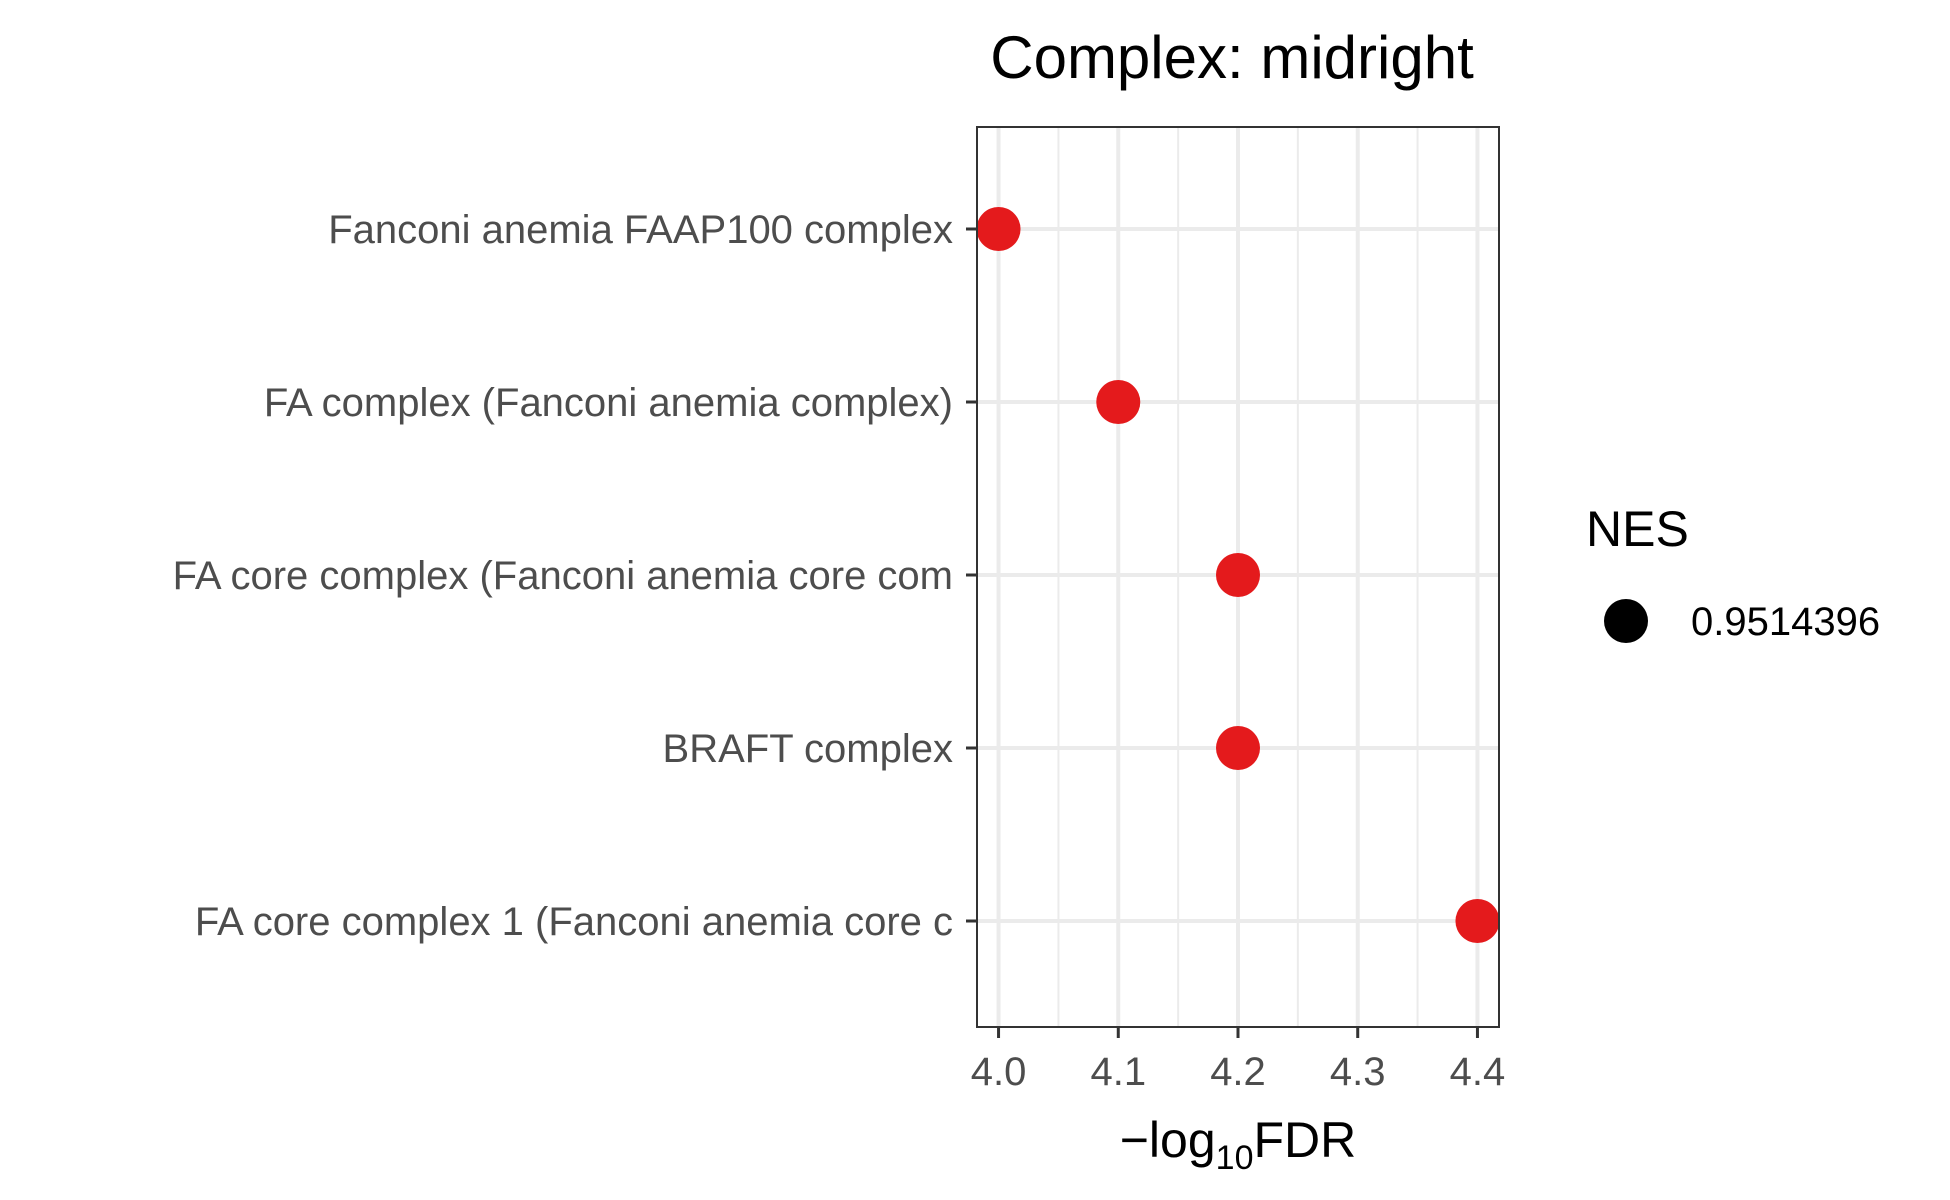  What do you see at coordinates (1358, 1072) in the screenshot?
I see `x-tick-label: 4.3` at bounding box center [1358, 1072].